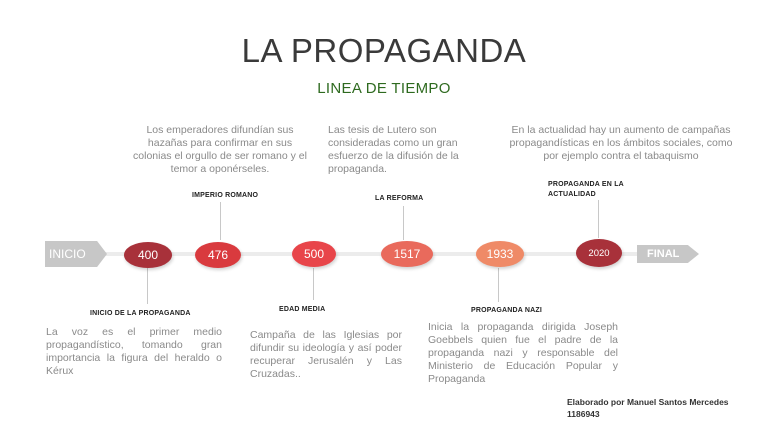  What do you see at coordinates (302, 309) in the screenshot?
I see `event-label-edad-media: EDAD MEDIA` at bounding box center [302, 309].